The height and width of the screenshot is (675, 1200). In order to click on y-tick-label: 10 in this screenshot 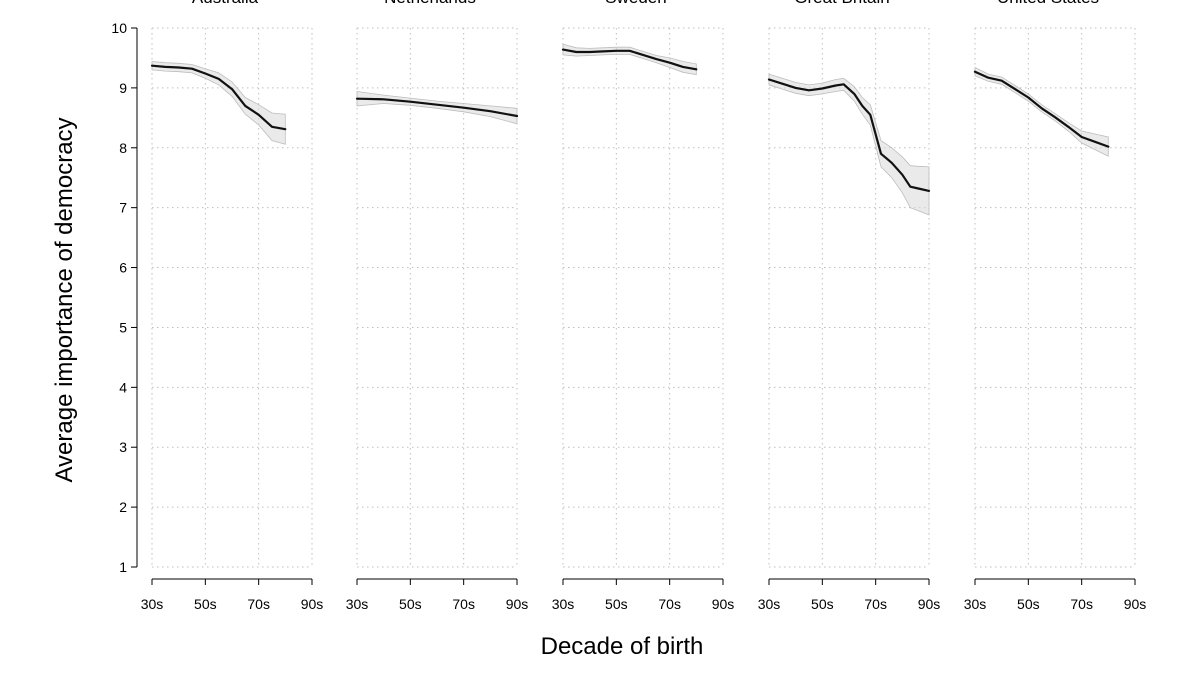, I will do `click(119, 28)`.